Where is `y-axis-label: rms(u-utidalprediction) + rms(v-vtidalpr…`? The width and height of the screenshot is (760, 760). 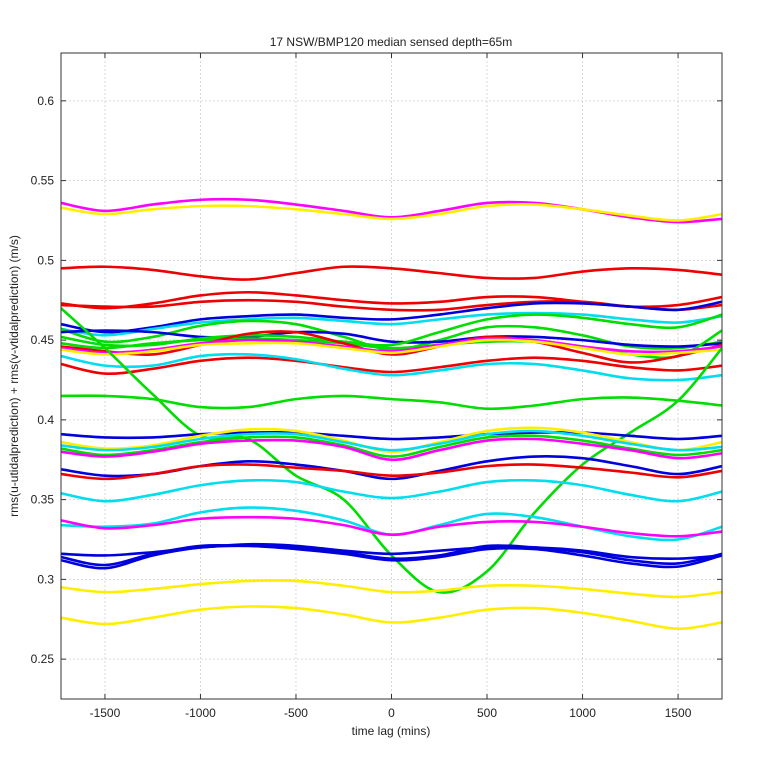
y-axis-label: rms(u-utidalprediction) + rms(v-vtidalpr… is located at coordinates (14, 376).